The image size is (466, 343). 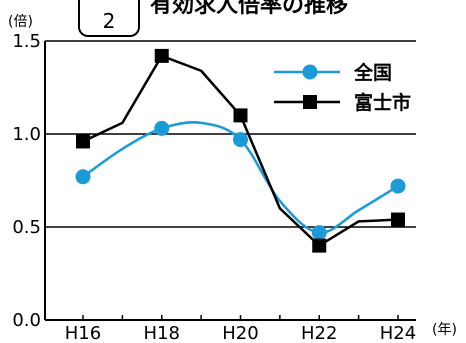 I want to click on legend-label: 全国, so click(x=372, y=72).